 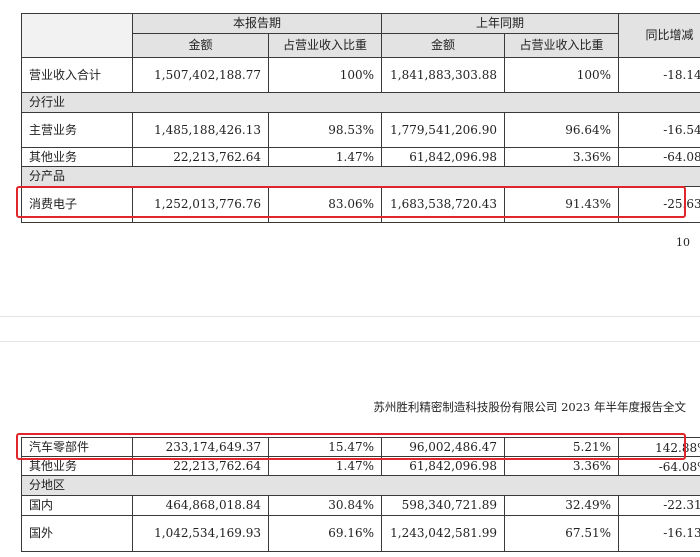 What do you see at coordinates (257, 23) in the screenshot?
I see `current-period-header: 本报告期` at bounding box center [257, 23].